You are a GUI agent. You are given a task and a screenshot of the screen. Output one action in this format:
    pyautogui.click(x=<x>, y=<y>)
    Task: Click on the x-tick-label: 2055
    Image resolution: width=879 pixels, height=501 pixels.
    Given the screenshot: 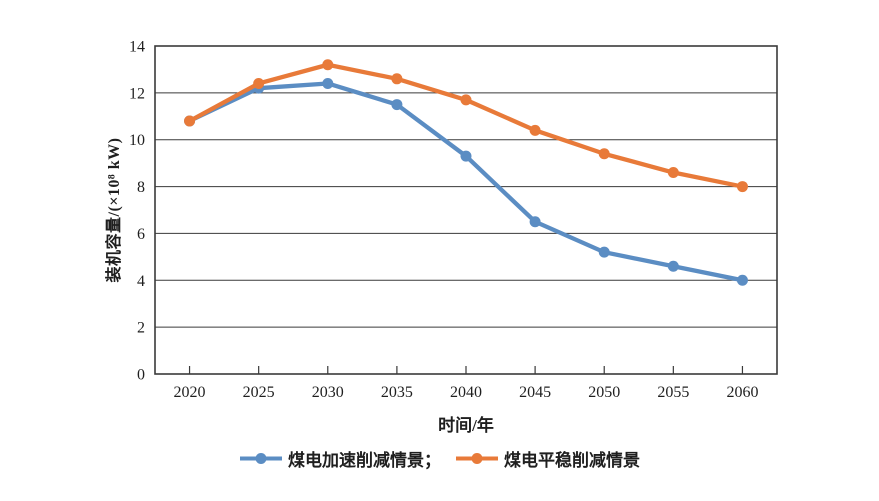 What is the action you would take?
    pyautogui.click(x=673, y=392)
    